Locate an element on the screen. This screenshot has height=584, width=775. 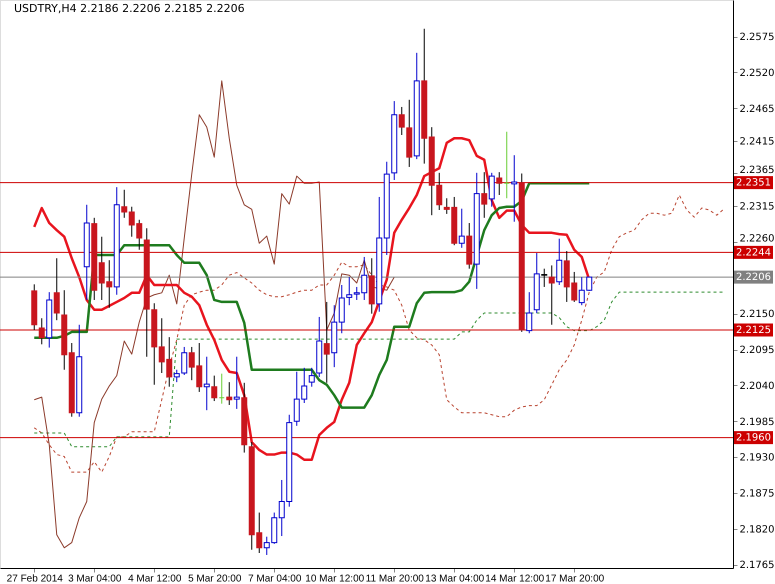
x-tick-label: 7 Mar 04:00 is located at coordinates (275, 579).